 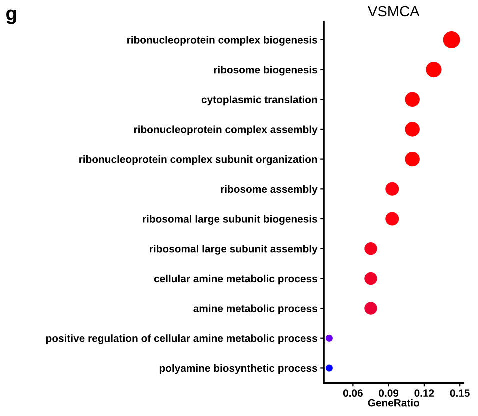 What do you see at coordinates (389, 394) in the screenshot?
I see `x-tick-label: 0.09` at bounding box center [389, 394].